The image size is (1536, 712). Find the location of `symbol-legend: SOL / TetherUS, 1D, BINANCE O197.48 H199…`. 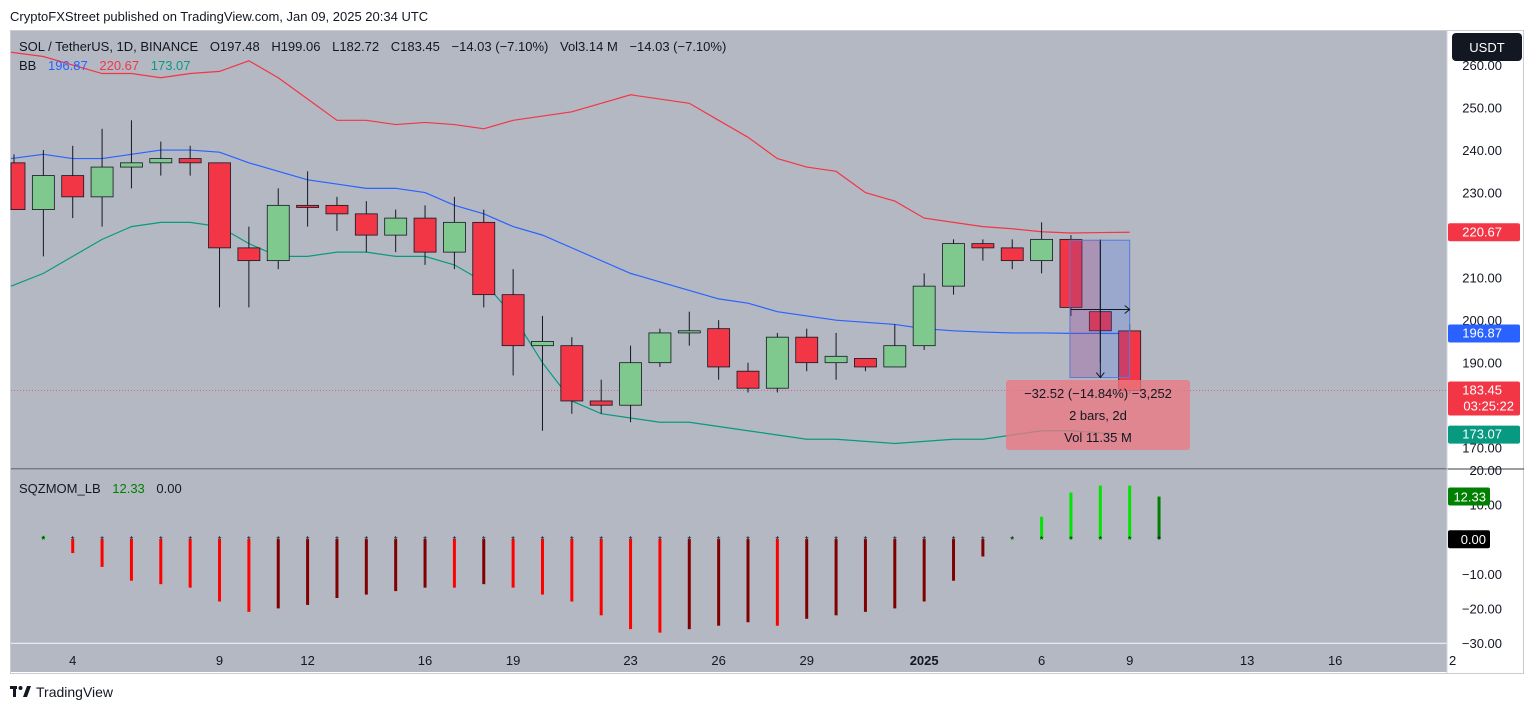

symbol-legend: SOL / TetherUS, 1D, BINANCE O197.48 H199… is located at coordinates (373, 46).